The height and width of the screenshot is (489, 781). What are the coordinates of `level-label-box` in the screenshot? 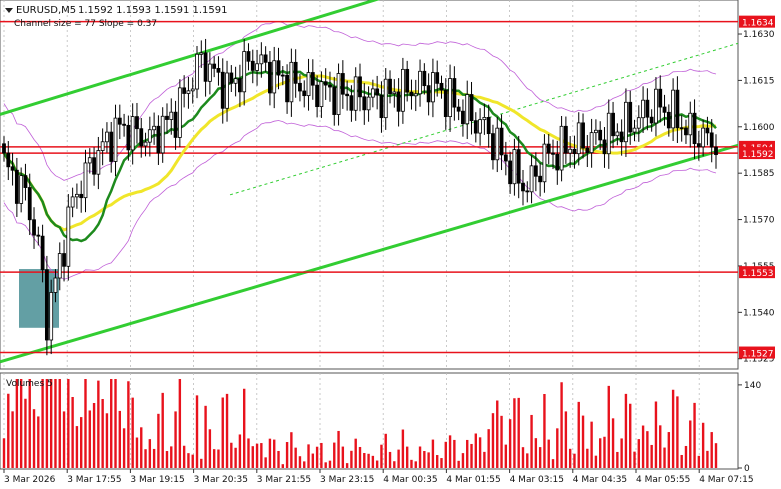 It's located at (757, 272).